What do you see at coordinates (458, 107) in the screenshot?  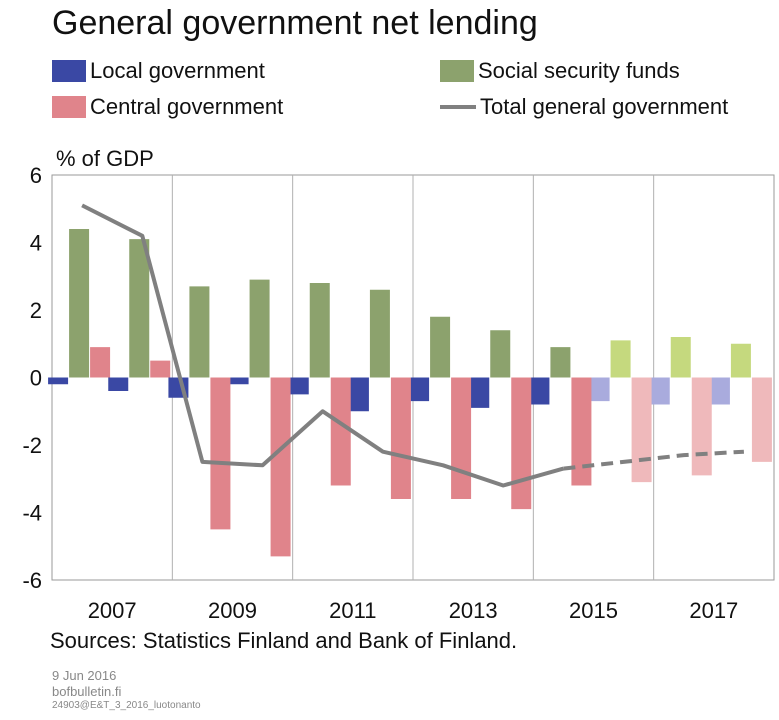 I see `legend-swatch-total` at bounding box center [458, 107].